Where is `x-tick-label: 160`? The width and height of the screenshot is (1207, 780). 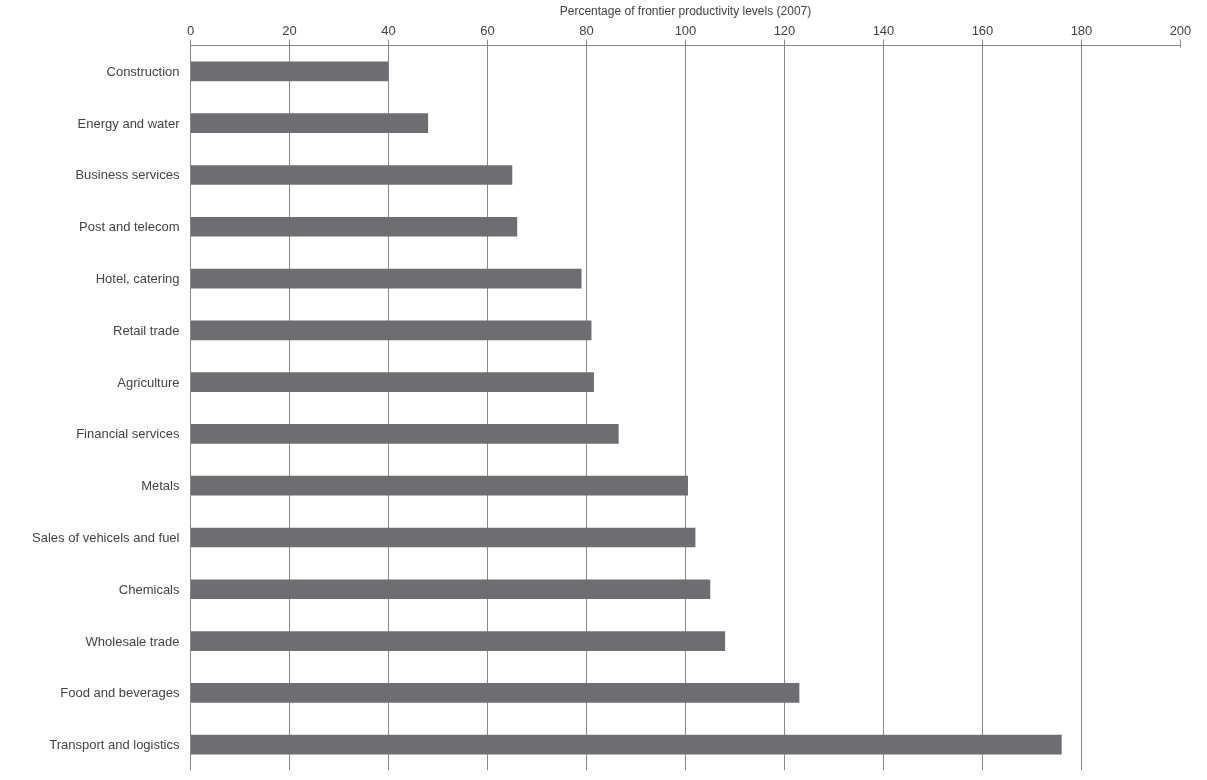 x-tick-label: 160 is located at coordinates (982, 30).